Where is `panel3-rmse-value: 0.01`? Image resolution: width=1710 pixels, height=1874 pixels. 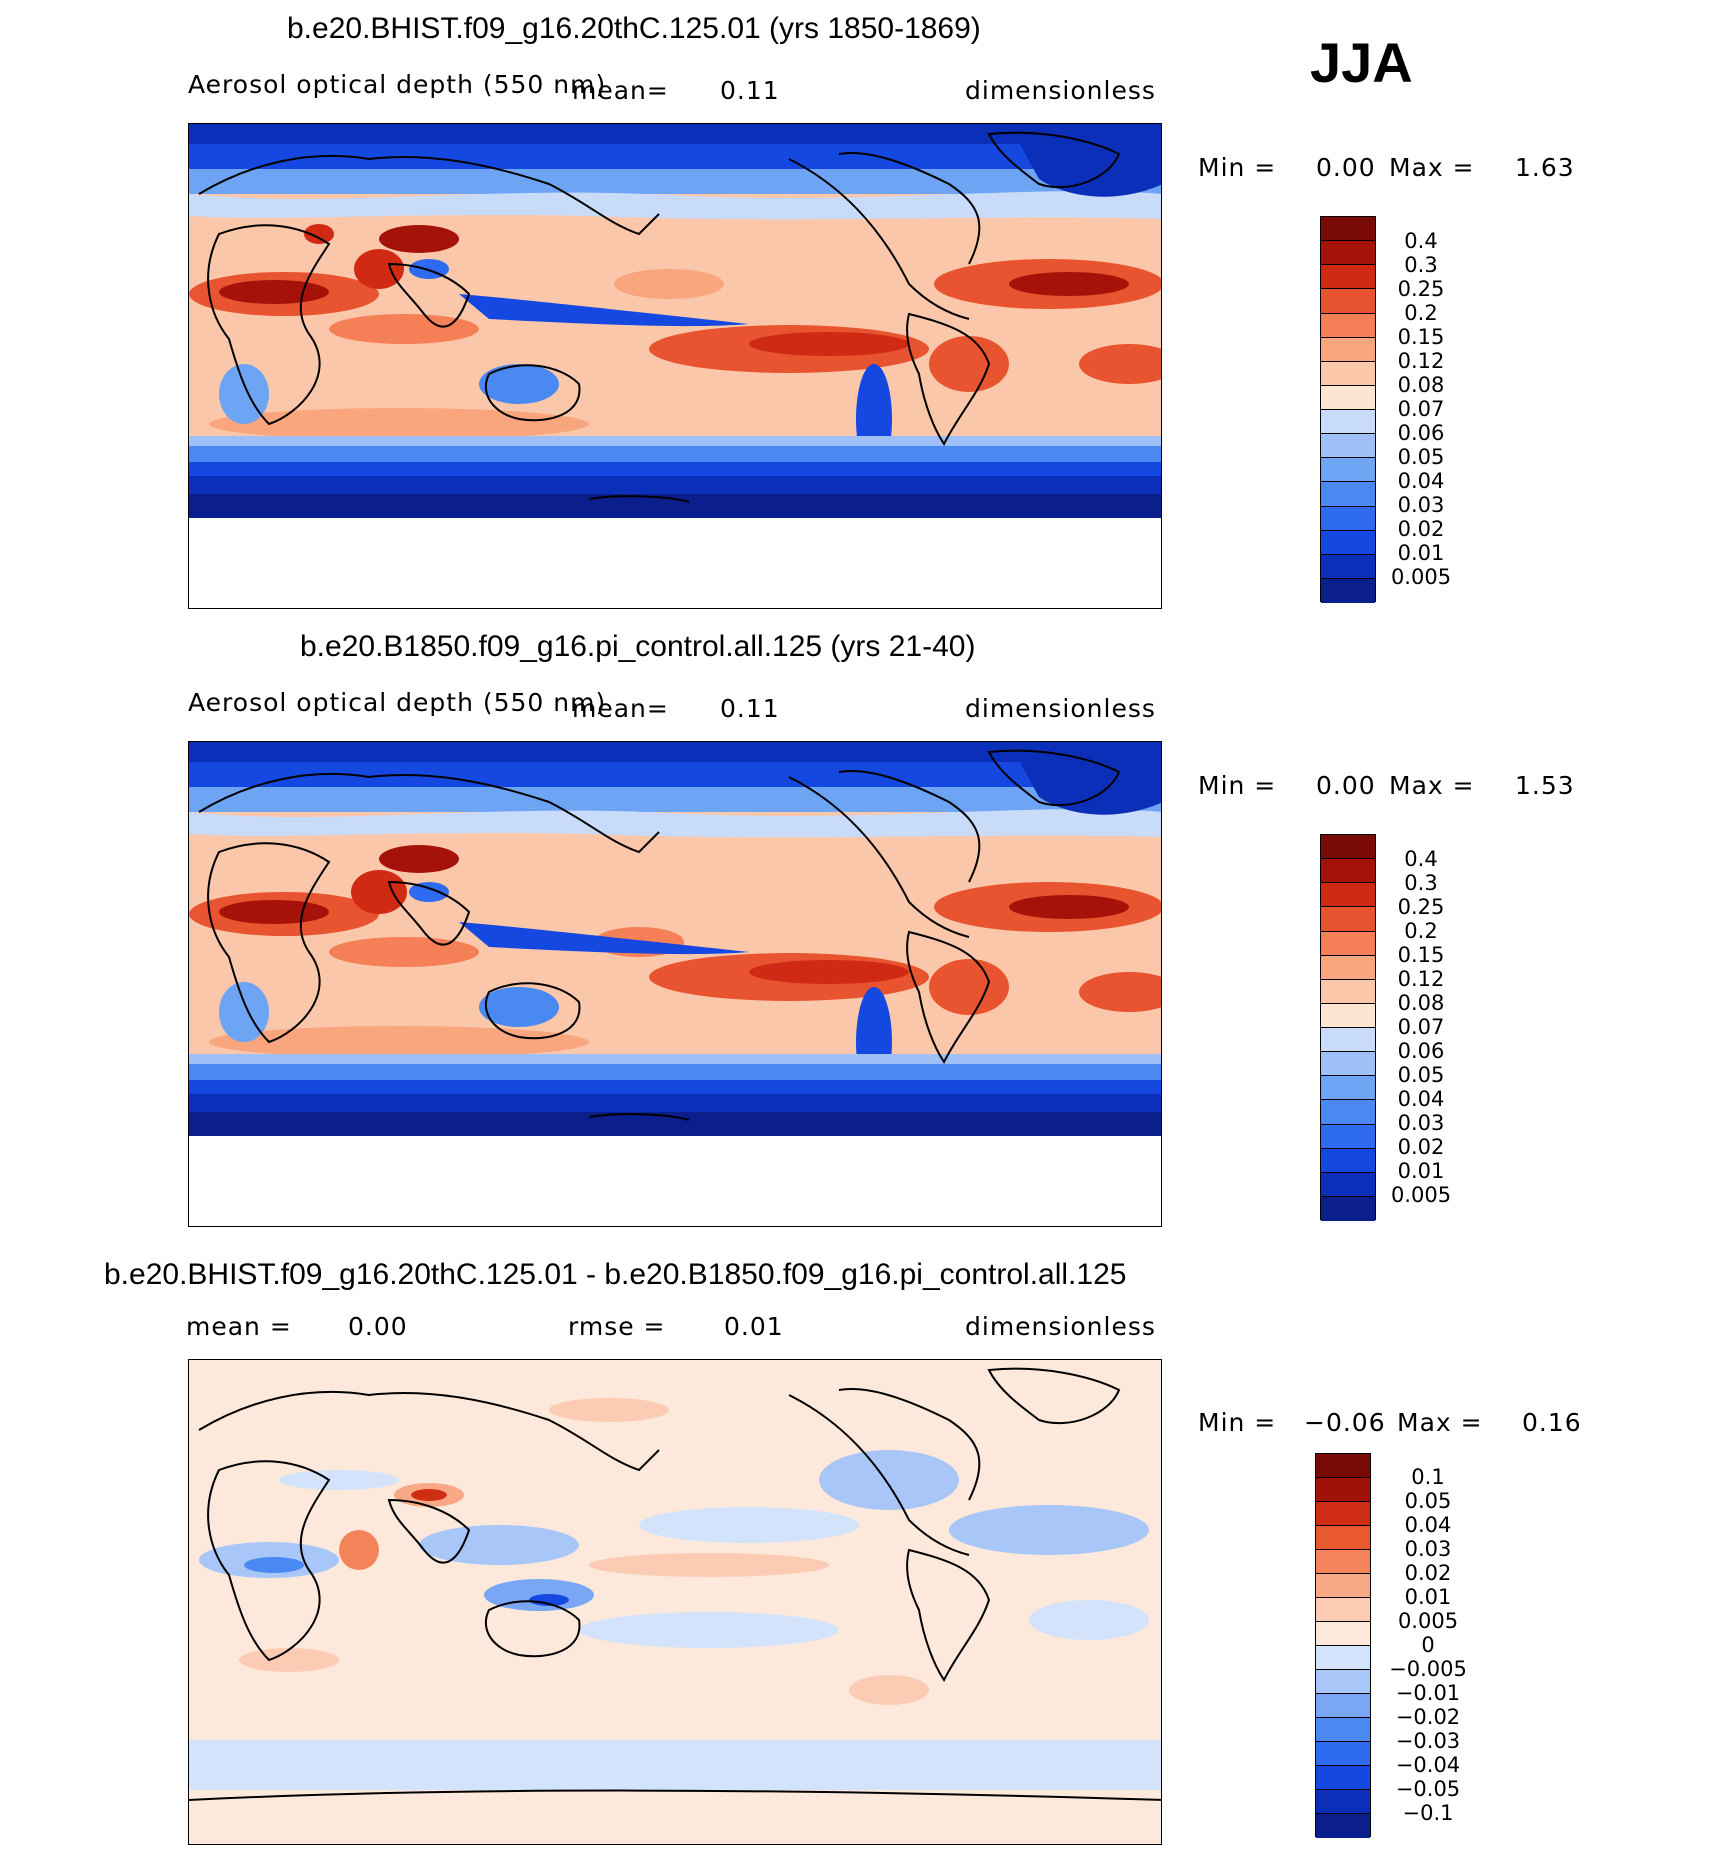 panel3-rmse-value: 0.01 is located at coordinates (754, 1326).